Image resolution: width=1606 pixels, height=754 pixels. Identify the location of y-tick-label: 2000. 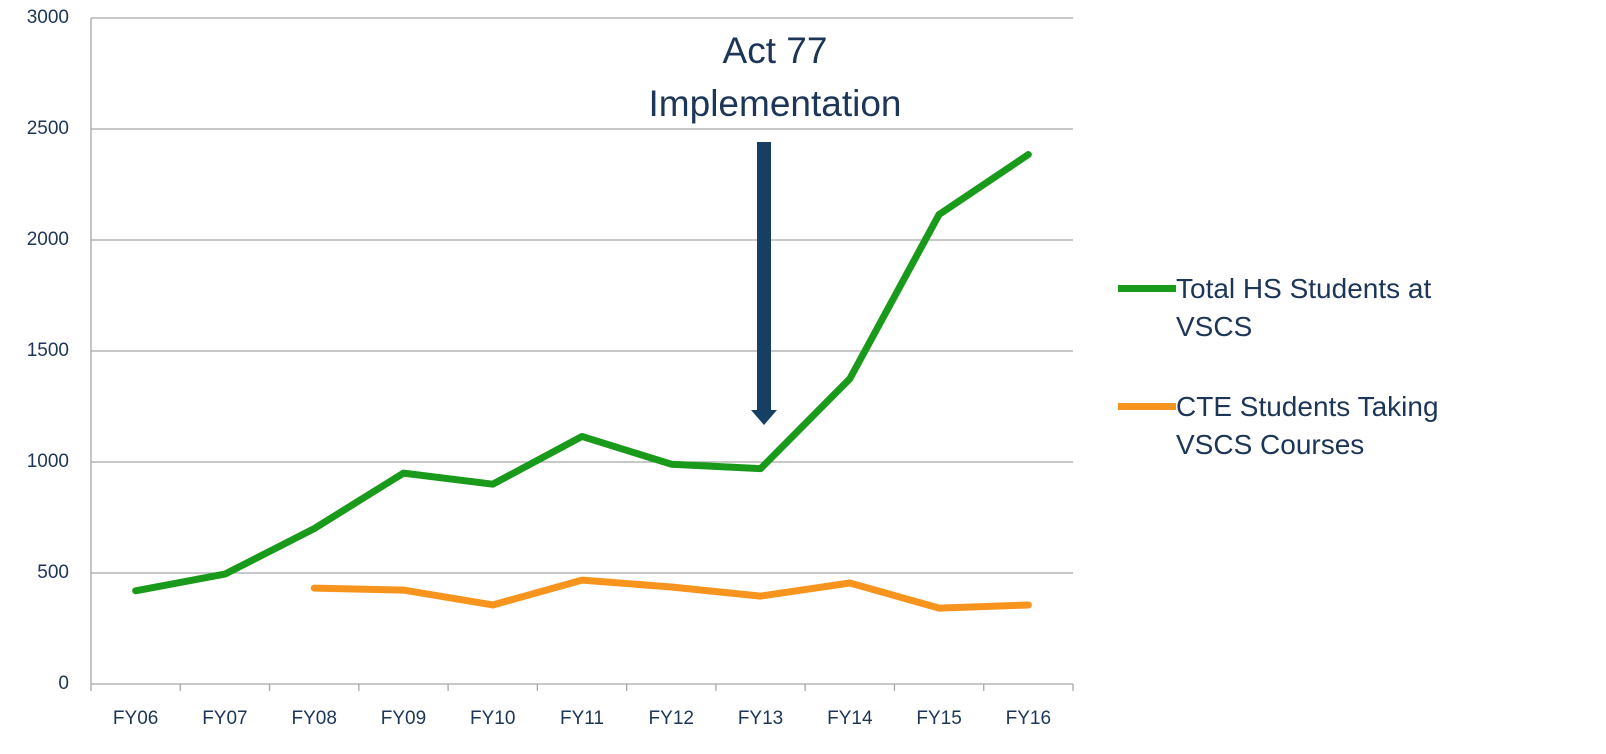
(48, 239).